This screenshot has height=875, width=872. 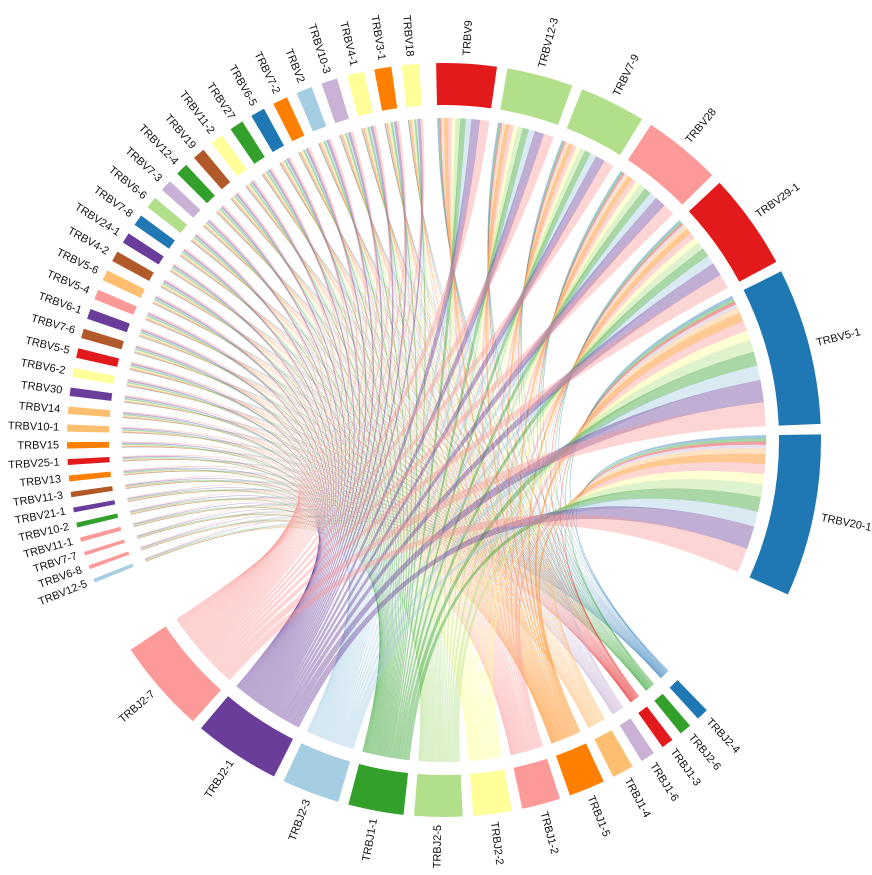 I want to click on label-TRBJ1-2: TRBJ1-2, so click(x=549, y=832).